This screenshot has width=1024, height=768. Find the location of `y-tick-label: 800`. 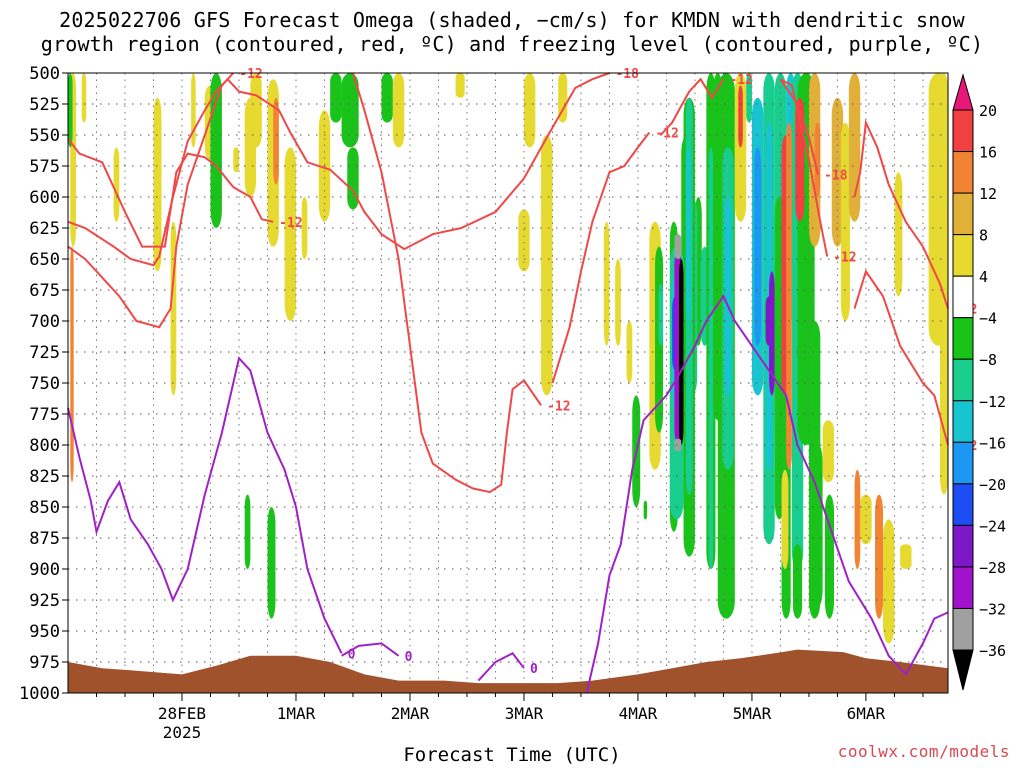

y-tick-label: 800 is located at coordinates (44, 446).